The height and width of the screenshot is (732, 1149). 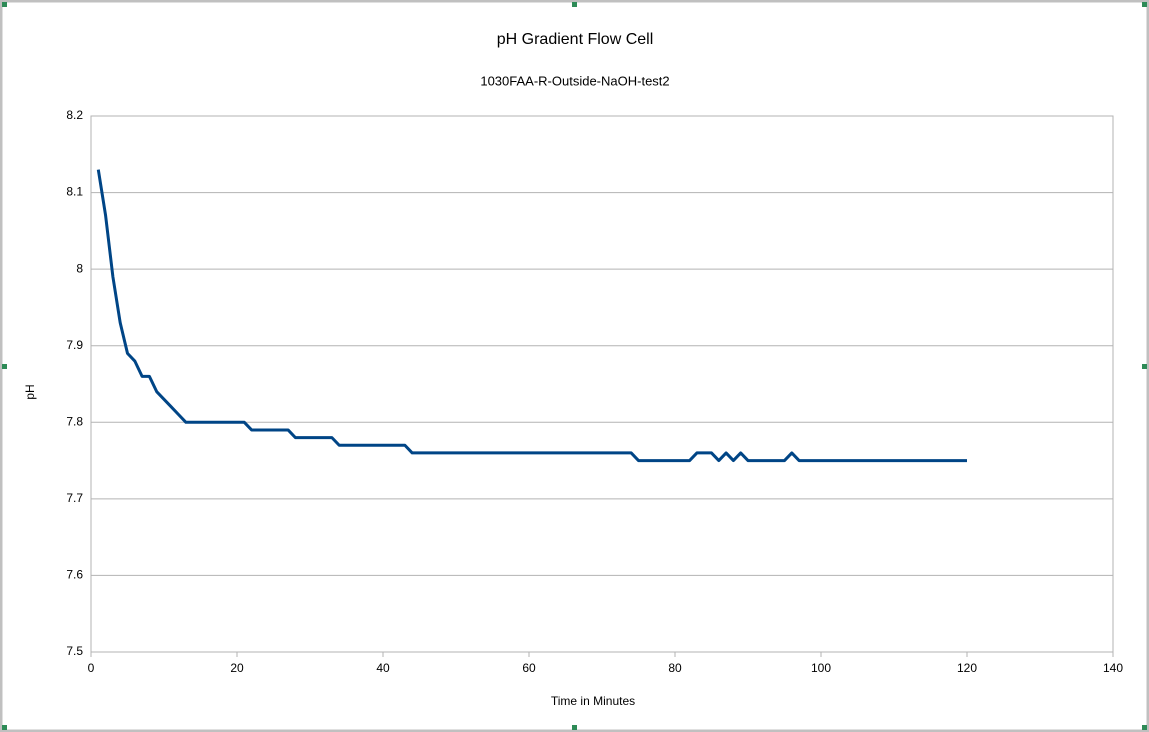 I want to click on x-tick-label: 140, so click(x=1113, y=668).